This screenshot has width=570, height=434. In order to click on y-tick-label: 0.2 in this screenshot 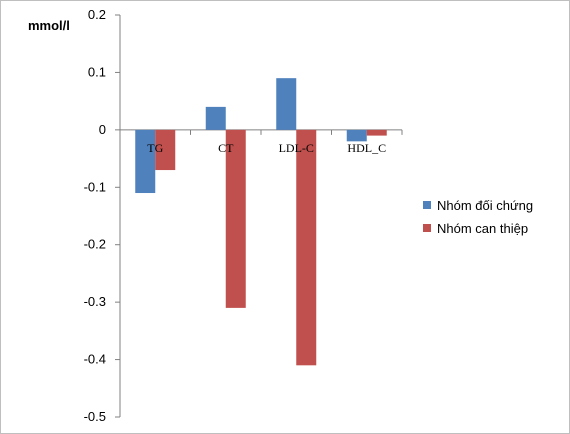, I will do `click(97, 14)`.